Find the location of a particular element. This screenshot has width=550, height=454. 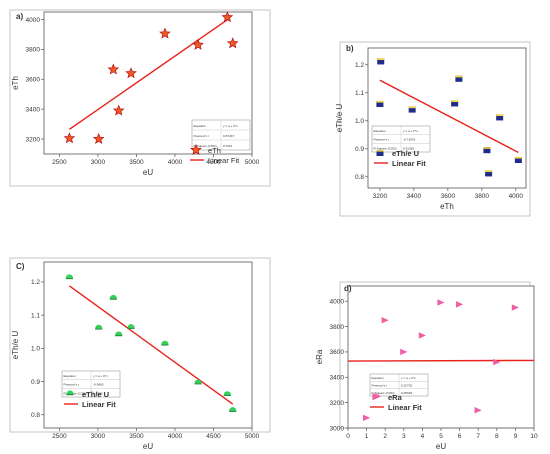

stats-value: 0.05049 is located at coordinates (406, 393).